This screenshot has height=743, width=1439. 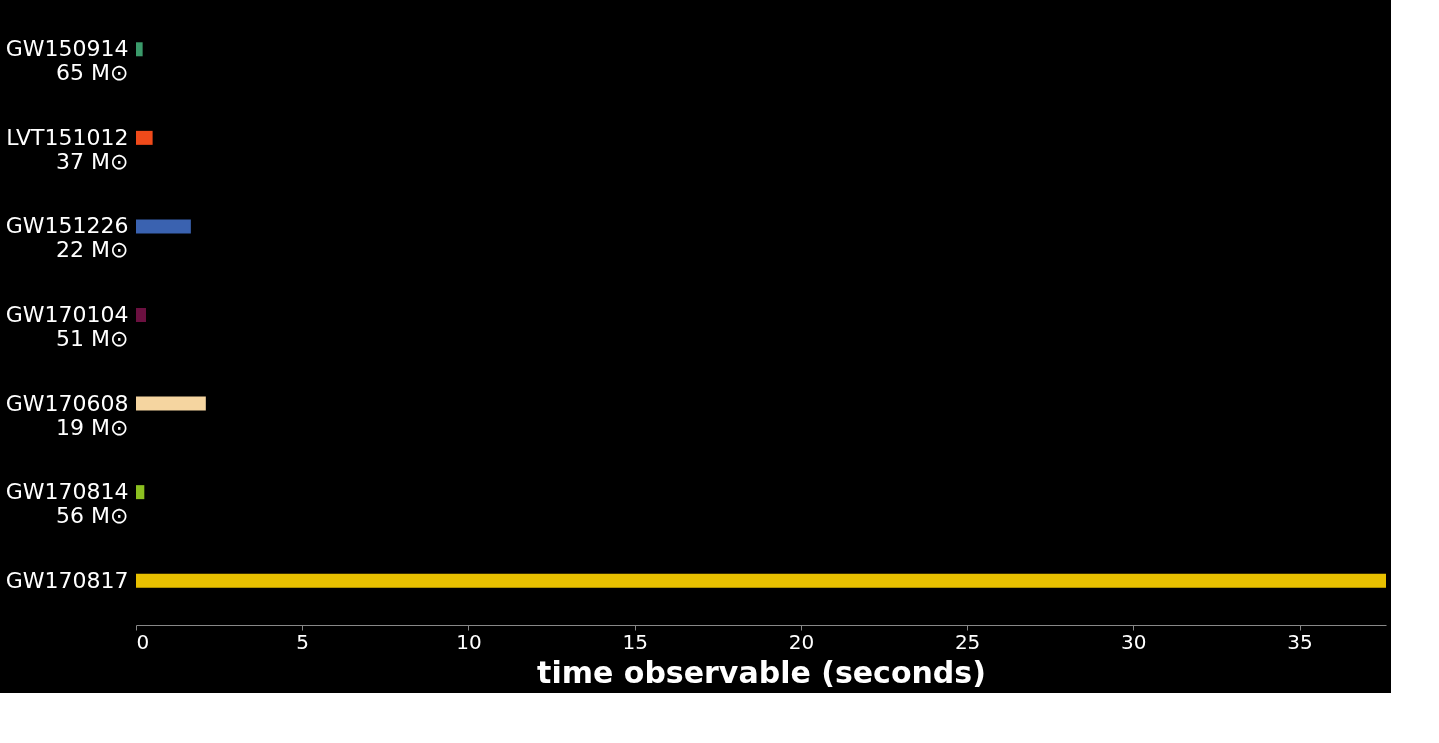 What do you see at coordinates (67, 61) in the screenshot?
I see `y-tick-label: GW150914 65 M⊙` at bounding box center [67, 61].